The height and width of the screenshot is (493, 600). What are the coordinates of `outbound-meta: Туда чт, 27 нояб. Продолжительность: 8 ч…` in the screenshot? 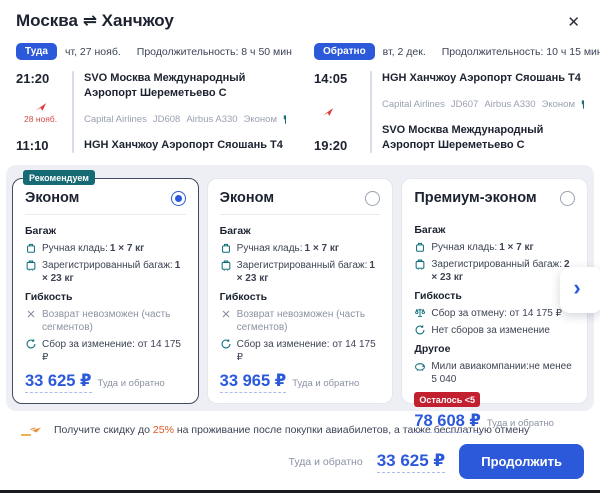 It's located at (154, 51).